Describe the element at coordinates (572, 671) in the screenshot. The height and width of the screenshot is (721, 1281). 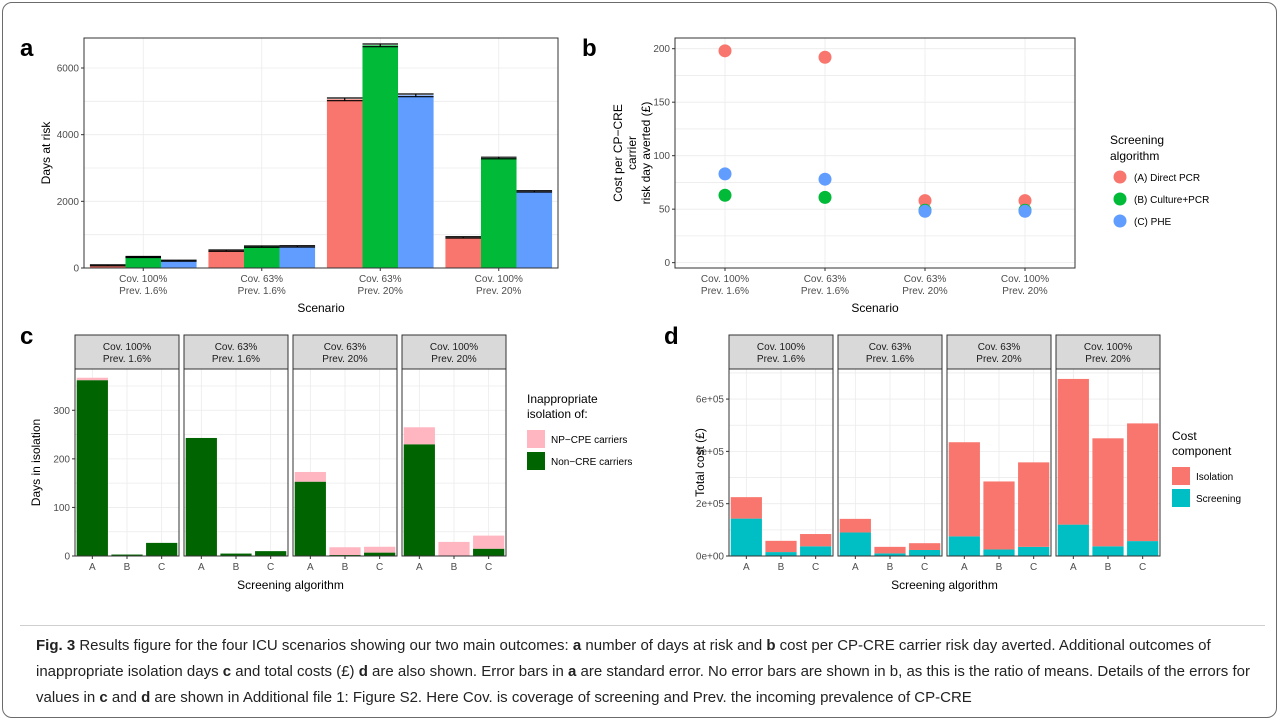
I see `caption-panel-ref: a` at that location.